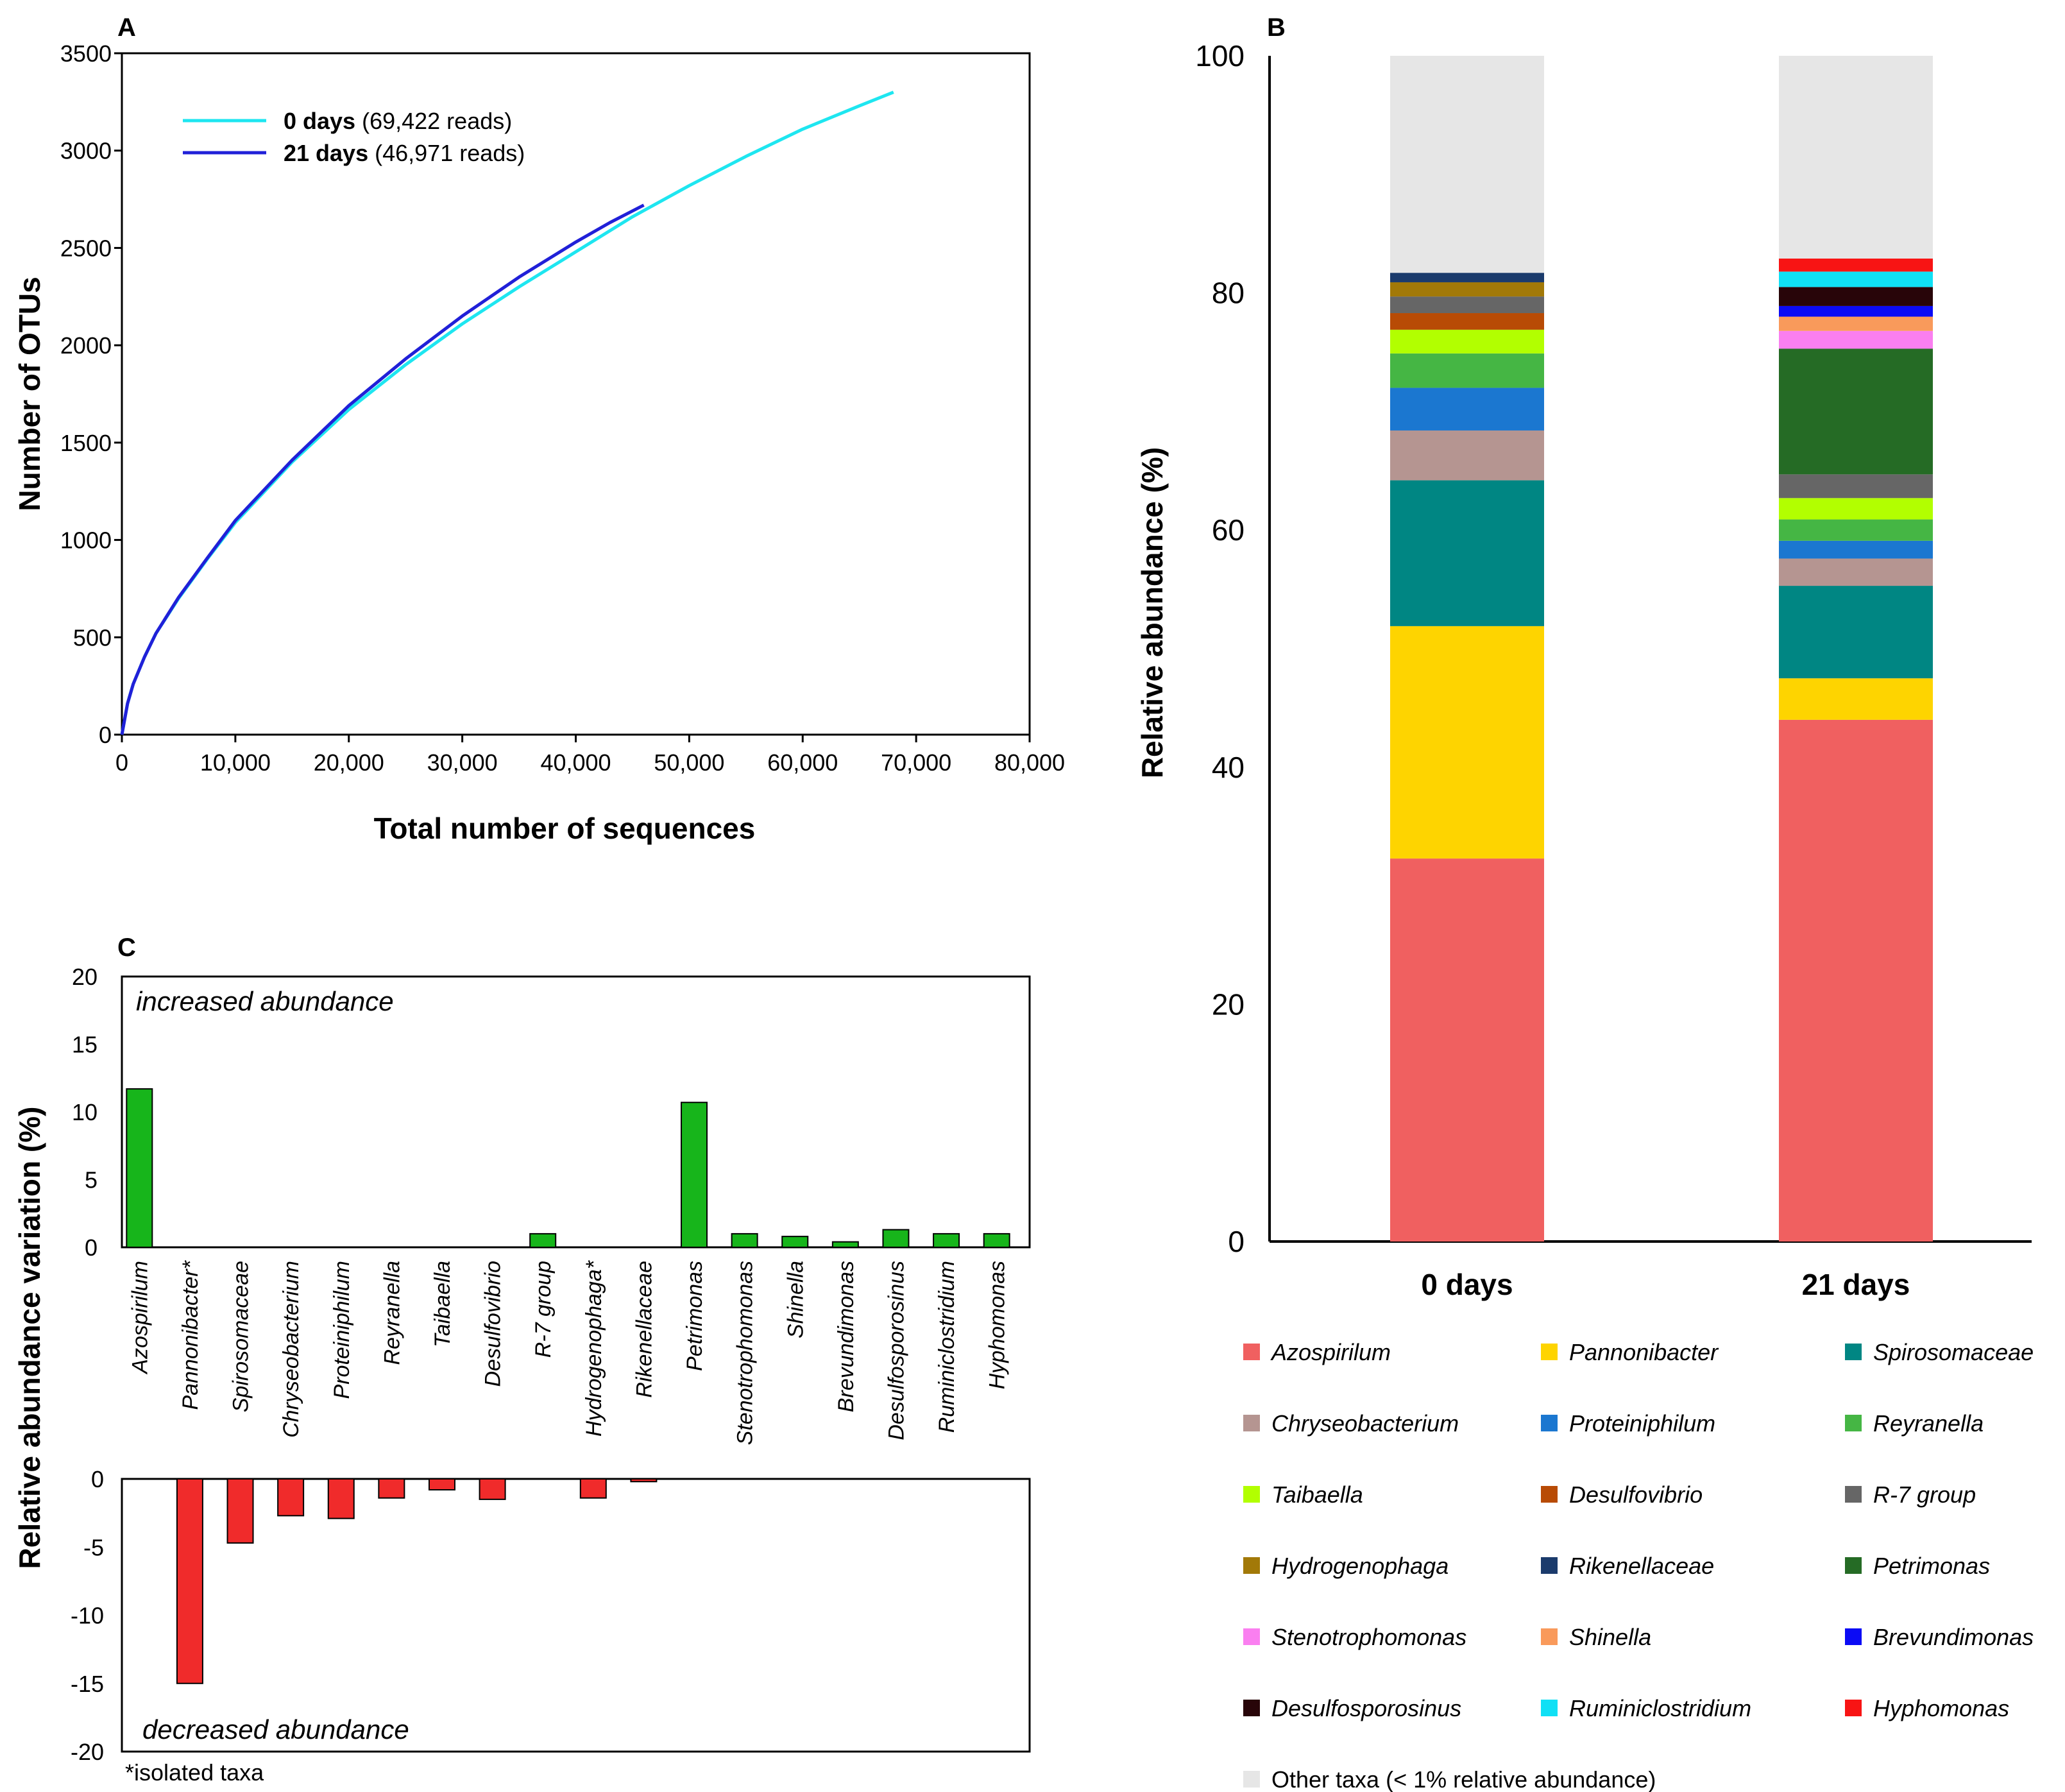 This screenshot has height=1792, width=2065. What do you see at coordinates (746, 1353) in the screenshot?
I see `taxon-label: Stenotrophomonas` at bounding box center [746, 1353].